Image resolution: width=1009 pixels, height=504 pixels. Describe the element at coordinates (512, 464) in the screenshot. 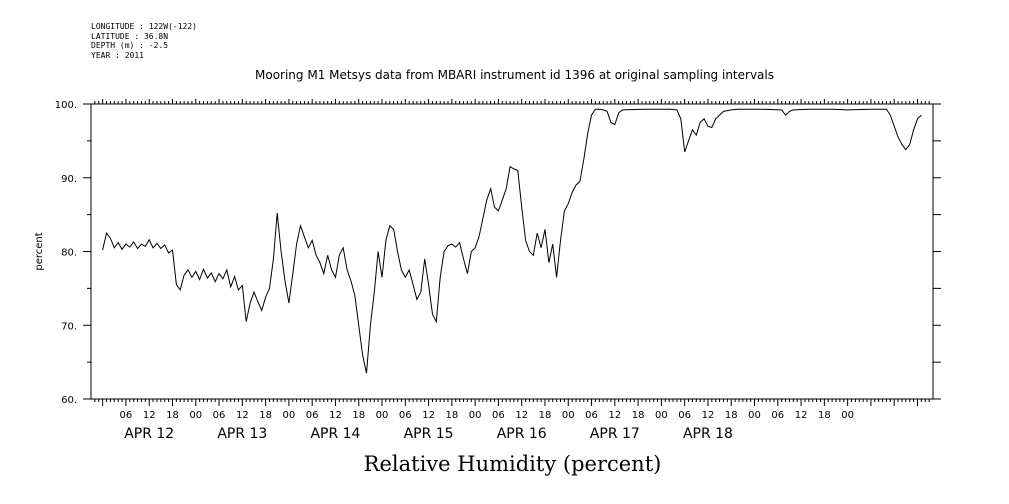

I see `x-axis-title: Relative Humidity (percent)` at that location.